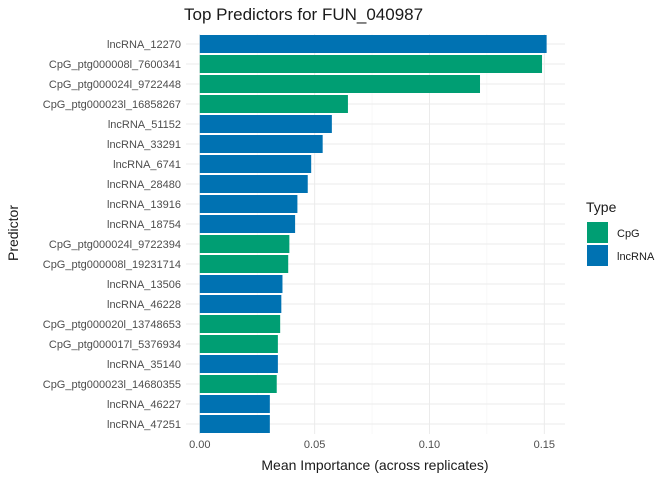 The height and width of the screenshot is (480, 672). Describe the element at coordinates (144, 205) in the screenshot. I see `y-tick-label: lncRNA_13916` at that location.